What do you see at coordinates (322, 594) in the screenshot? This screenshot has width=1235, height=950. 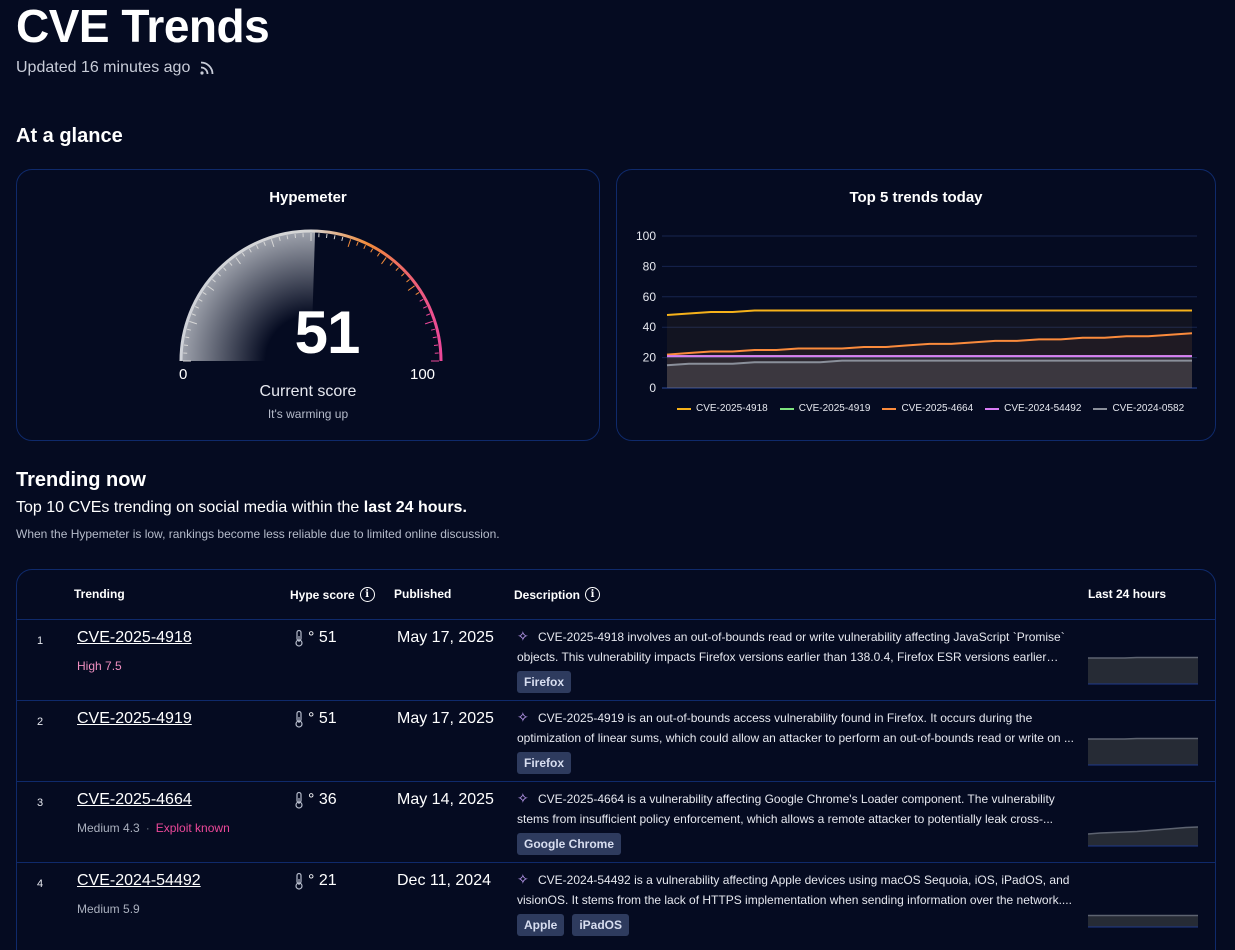 I see `col-hype-label: Hype score` at bounding box center [322, 594].